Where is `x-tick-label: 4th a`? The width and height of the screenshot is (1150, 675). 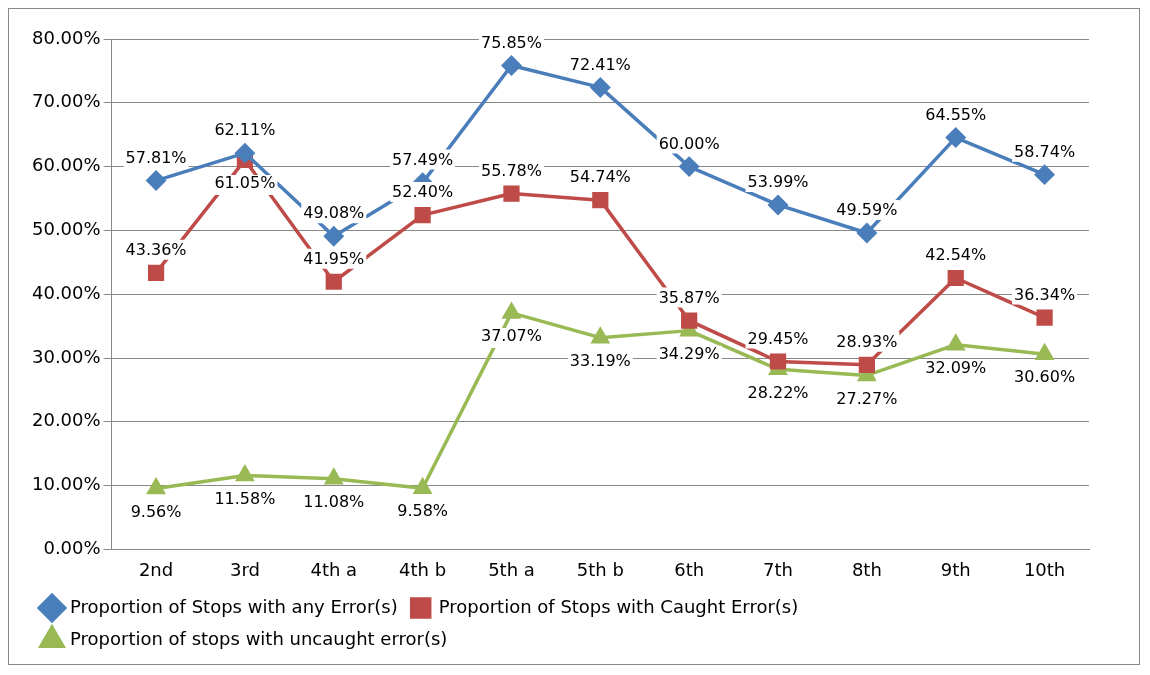 x-tick-label: 4th a is located at coordinates (334, 569).